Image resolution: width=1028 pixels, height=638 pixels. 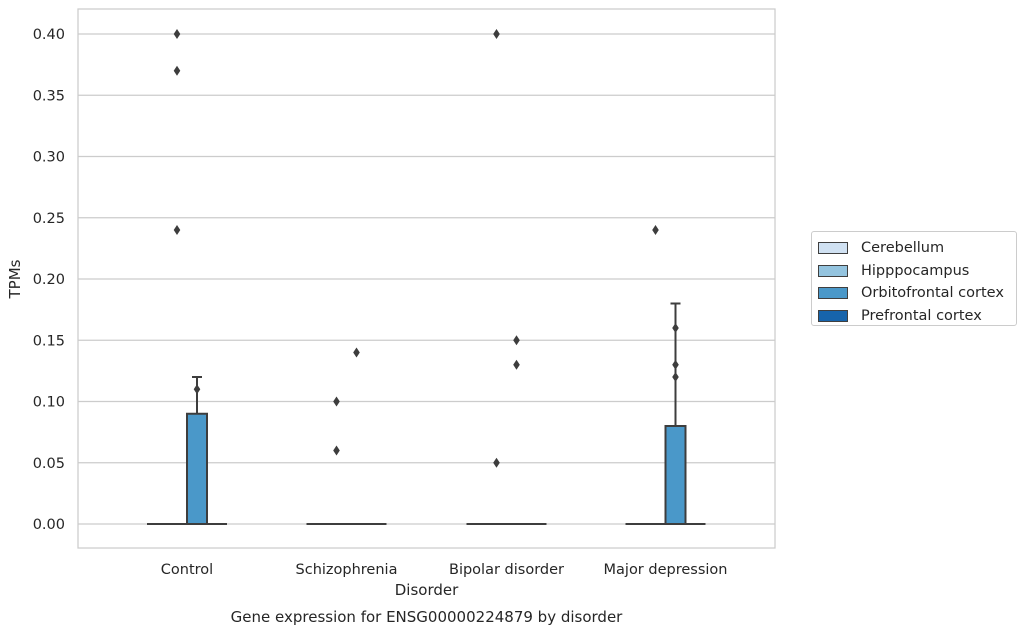 What do you see at coordinates (666, 570) in the screenshot?
I see `x-tick-label: Major depression` at bounding box center [666, 570].